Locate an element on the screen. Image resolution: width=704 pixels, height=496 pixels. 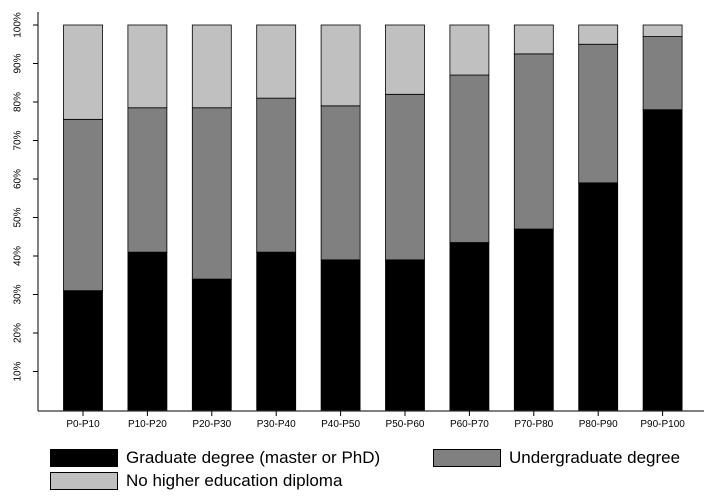
x-tick-label: P10-P20 is located at coordinates (147, 424).